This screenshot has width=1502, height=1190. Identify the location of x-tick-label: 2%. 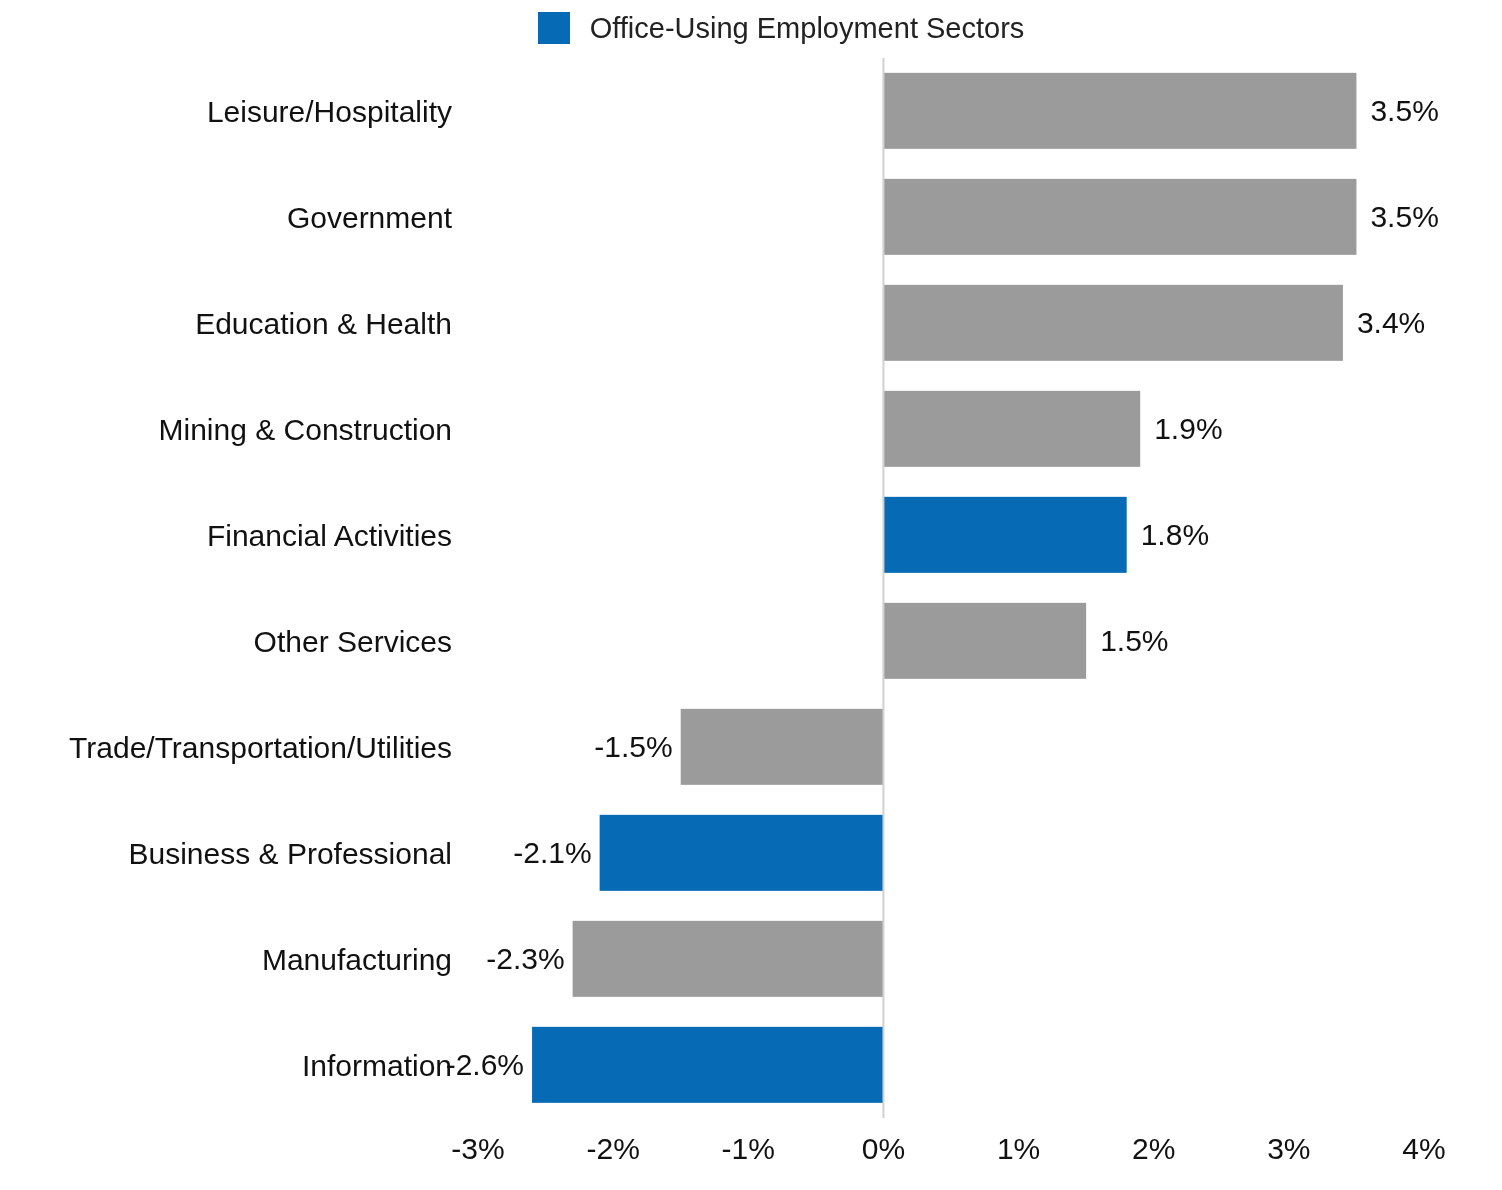
(1154, 1149).